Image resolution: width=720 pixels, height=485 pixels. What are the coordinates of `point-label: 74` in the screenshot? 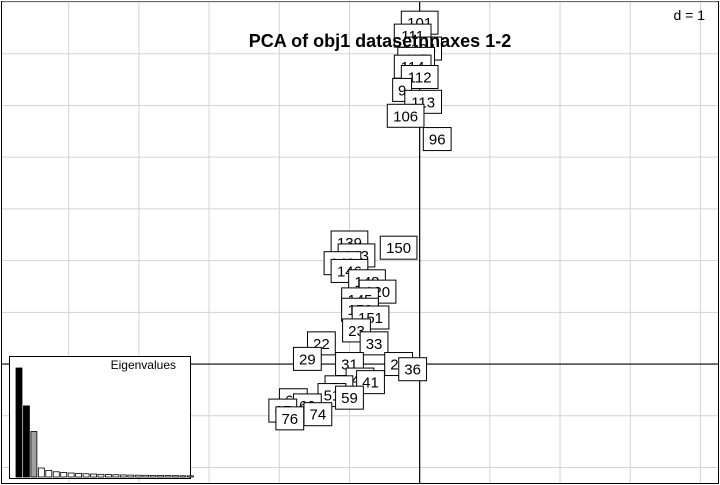 It's located at (318, 414).